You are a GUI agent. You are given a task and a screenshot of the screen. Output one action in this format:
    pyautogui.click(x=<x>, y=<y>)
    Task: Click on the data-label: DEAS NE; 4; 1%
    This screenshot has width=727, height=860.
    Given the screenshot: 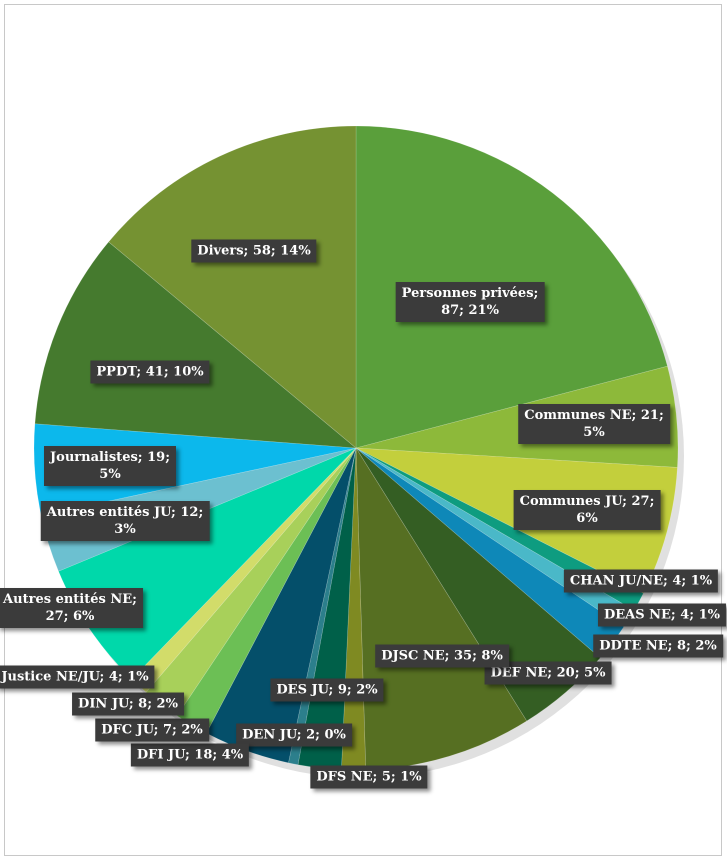 What is the action you would take?
    pyautogui.click(x=662, y=615)
    